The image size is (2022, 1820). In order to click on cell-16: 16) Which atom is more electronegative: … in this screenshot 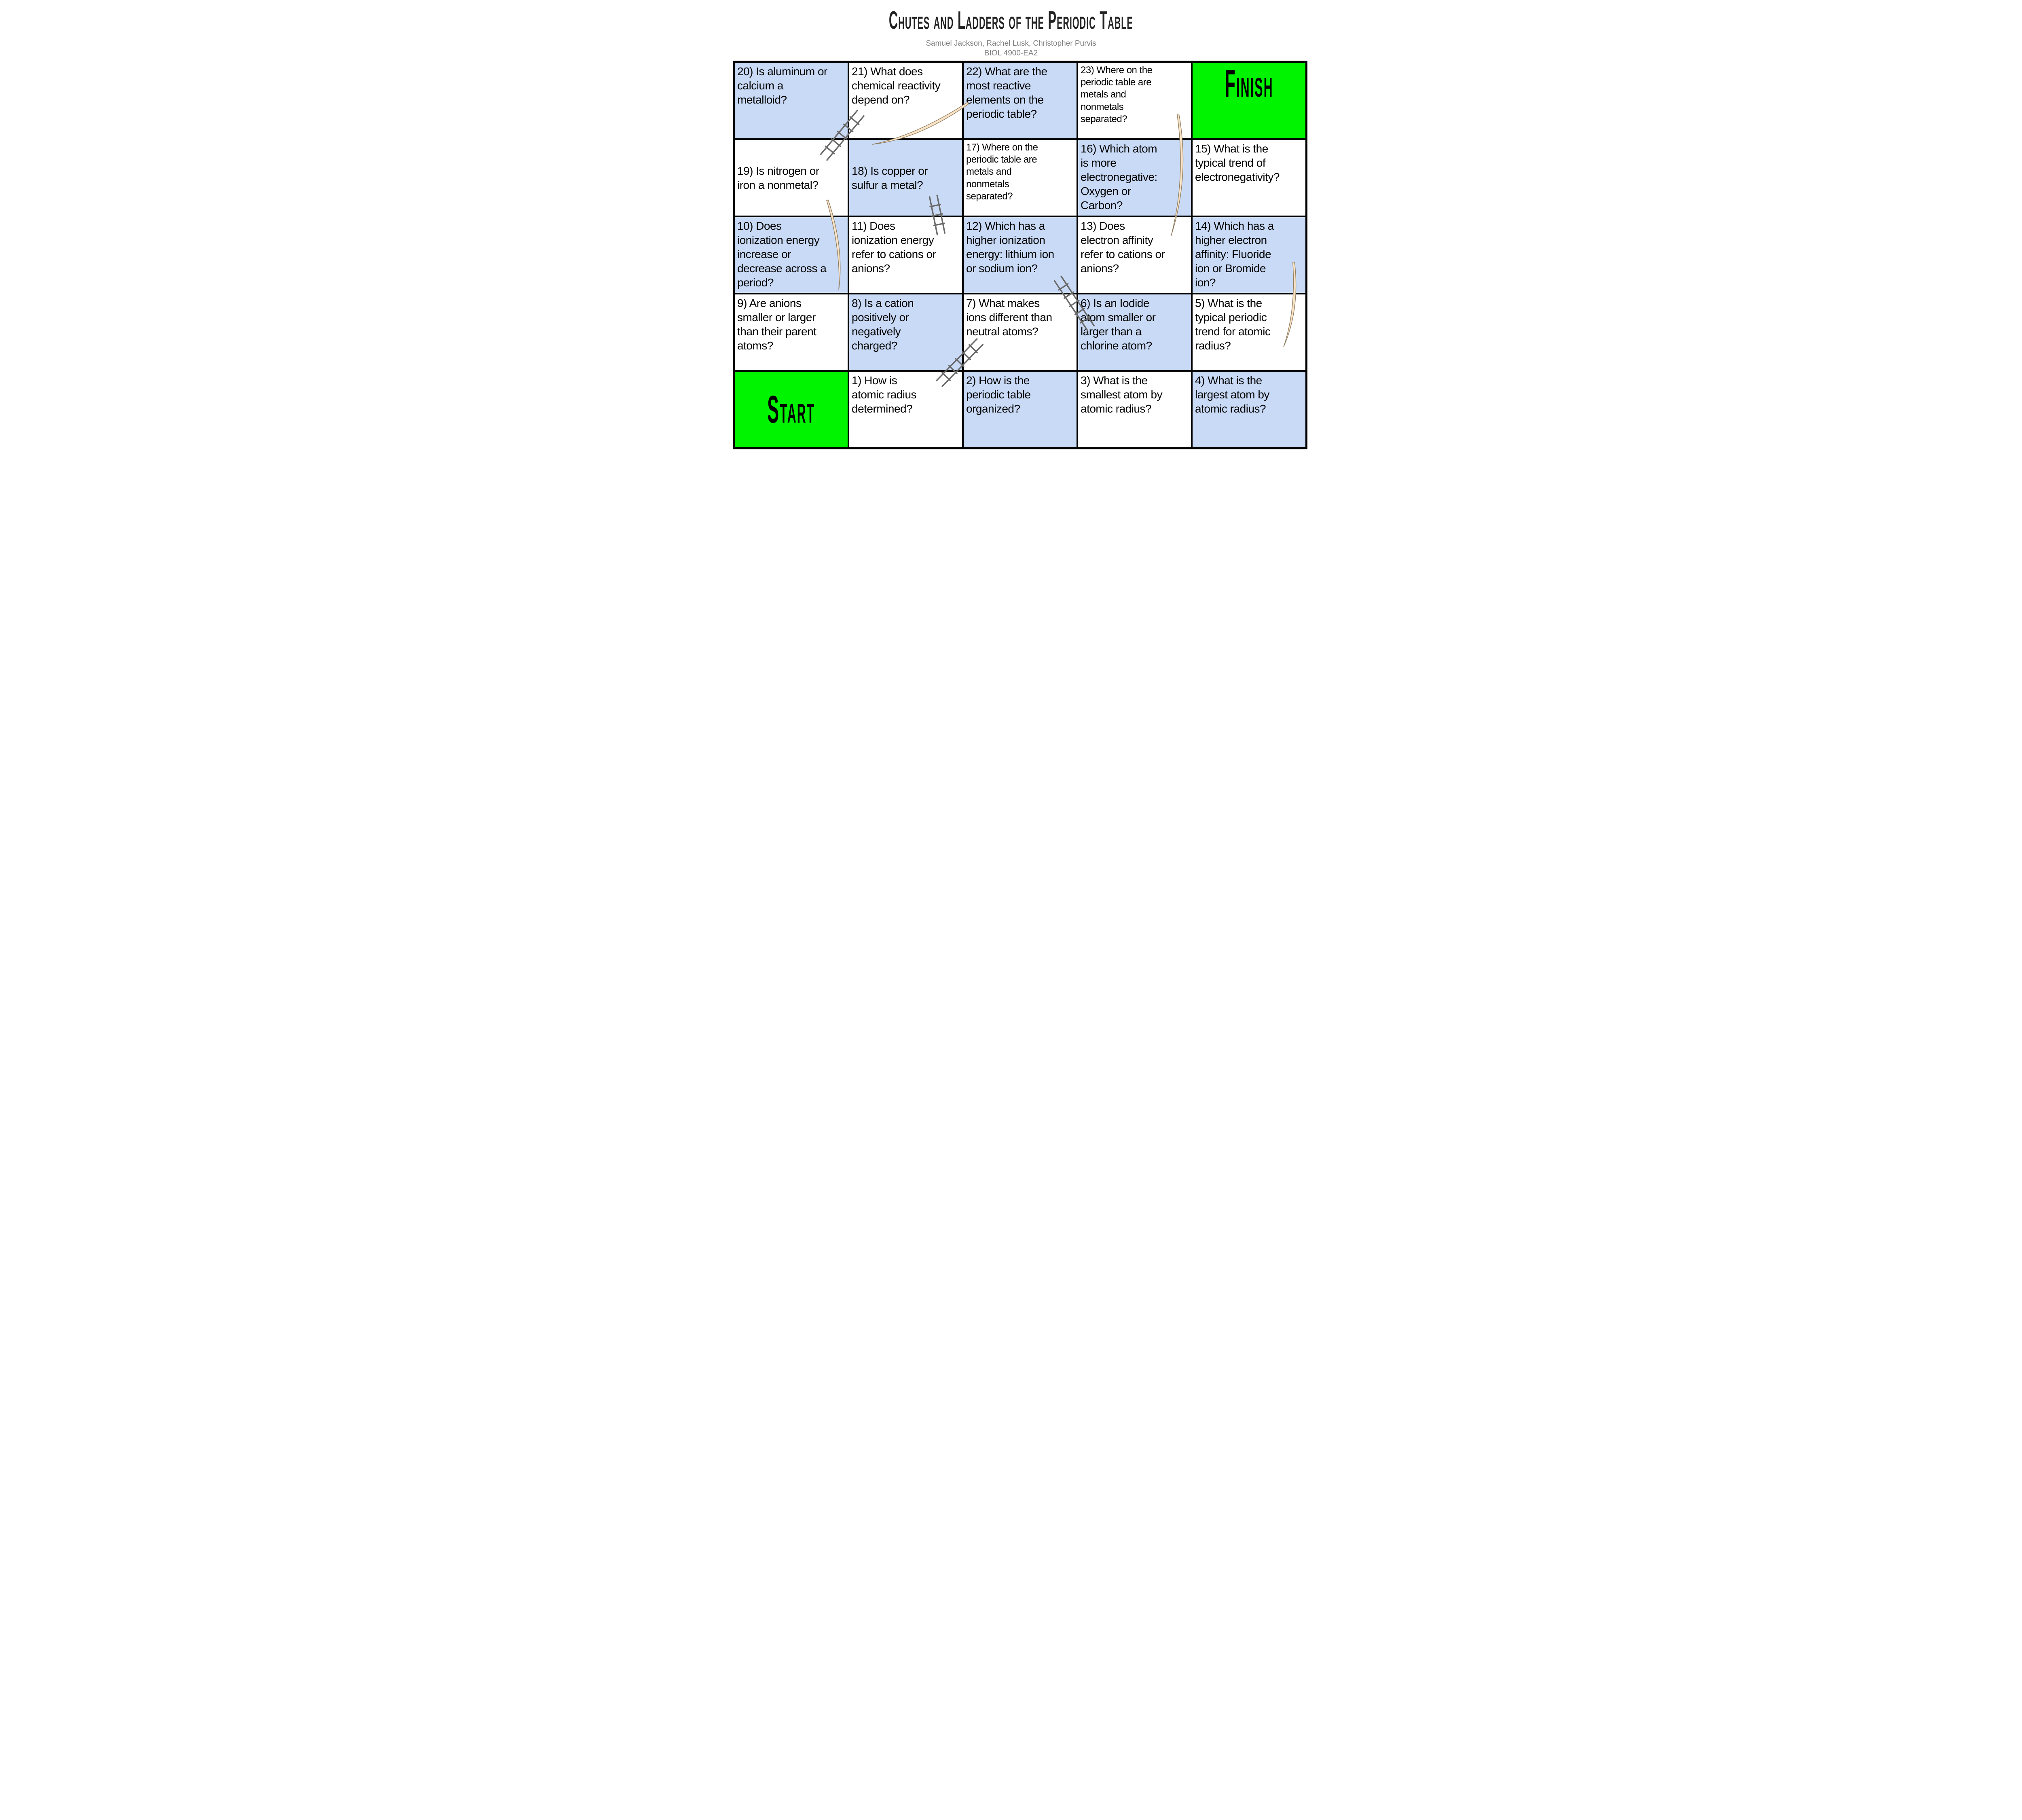, I will do `click(1134, 177)`.